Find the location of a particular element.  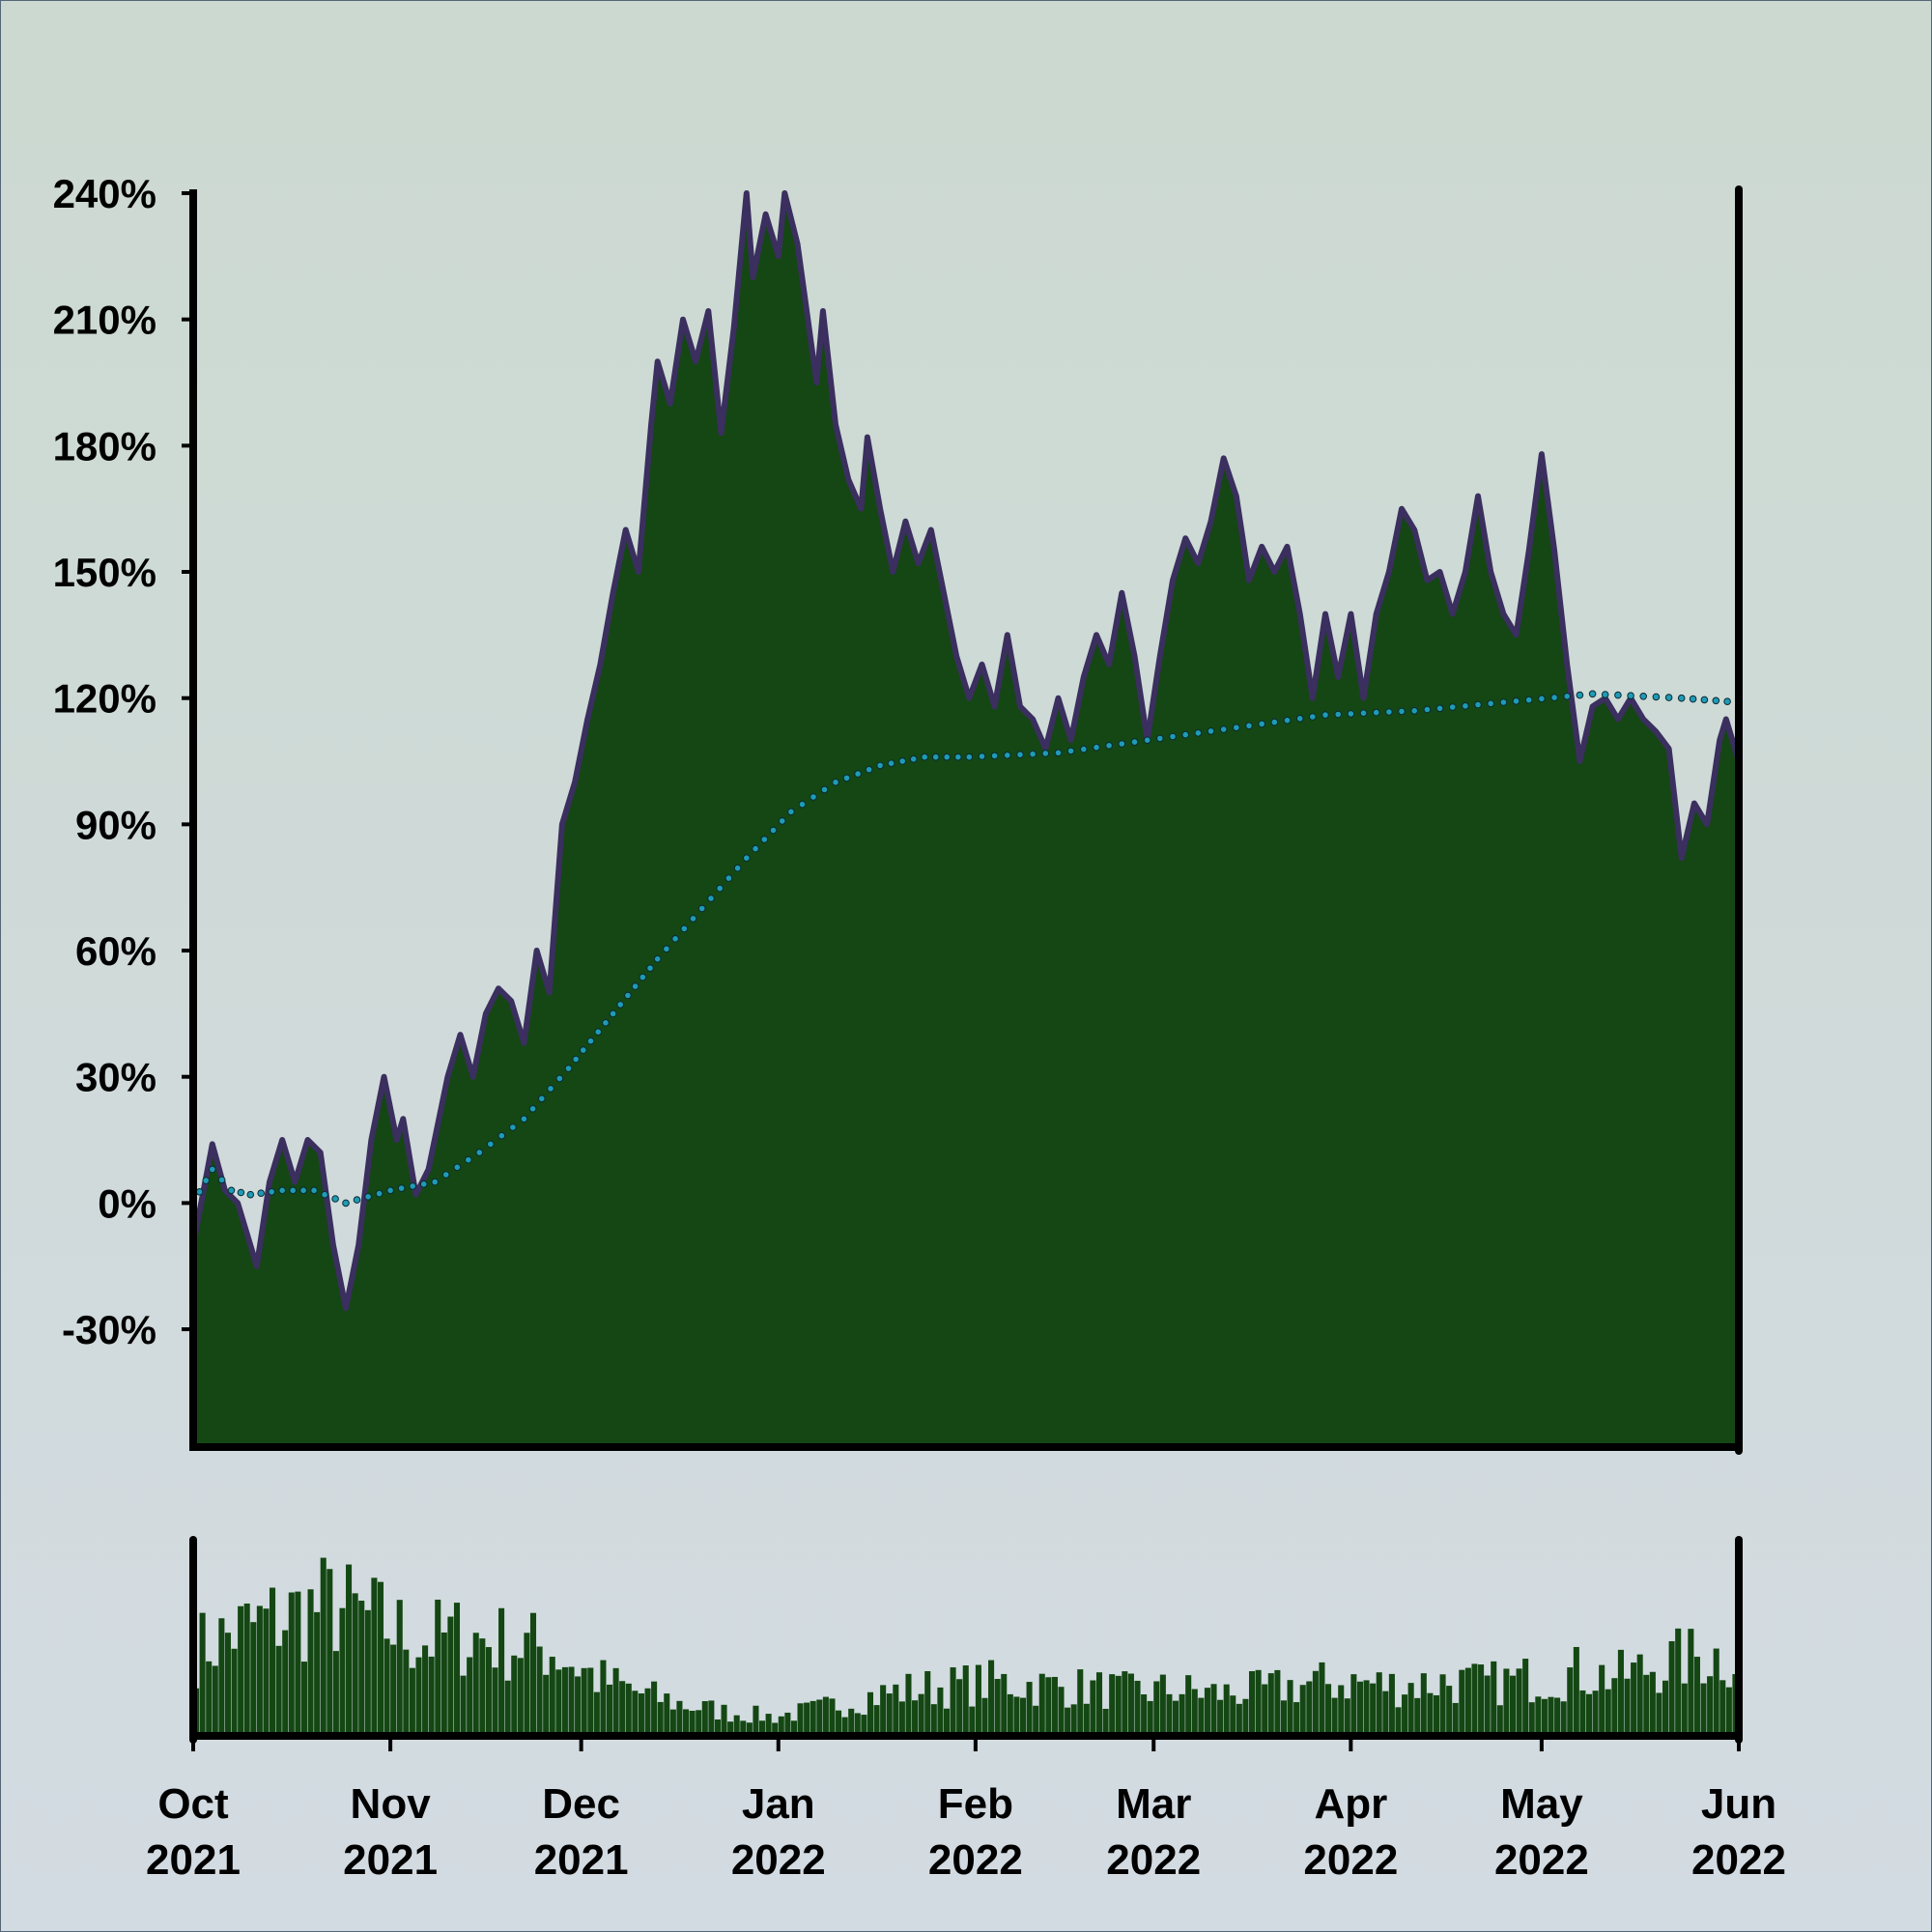

x-tick-label-month: Feb is located at coordinates (975, 1804).